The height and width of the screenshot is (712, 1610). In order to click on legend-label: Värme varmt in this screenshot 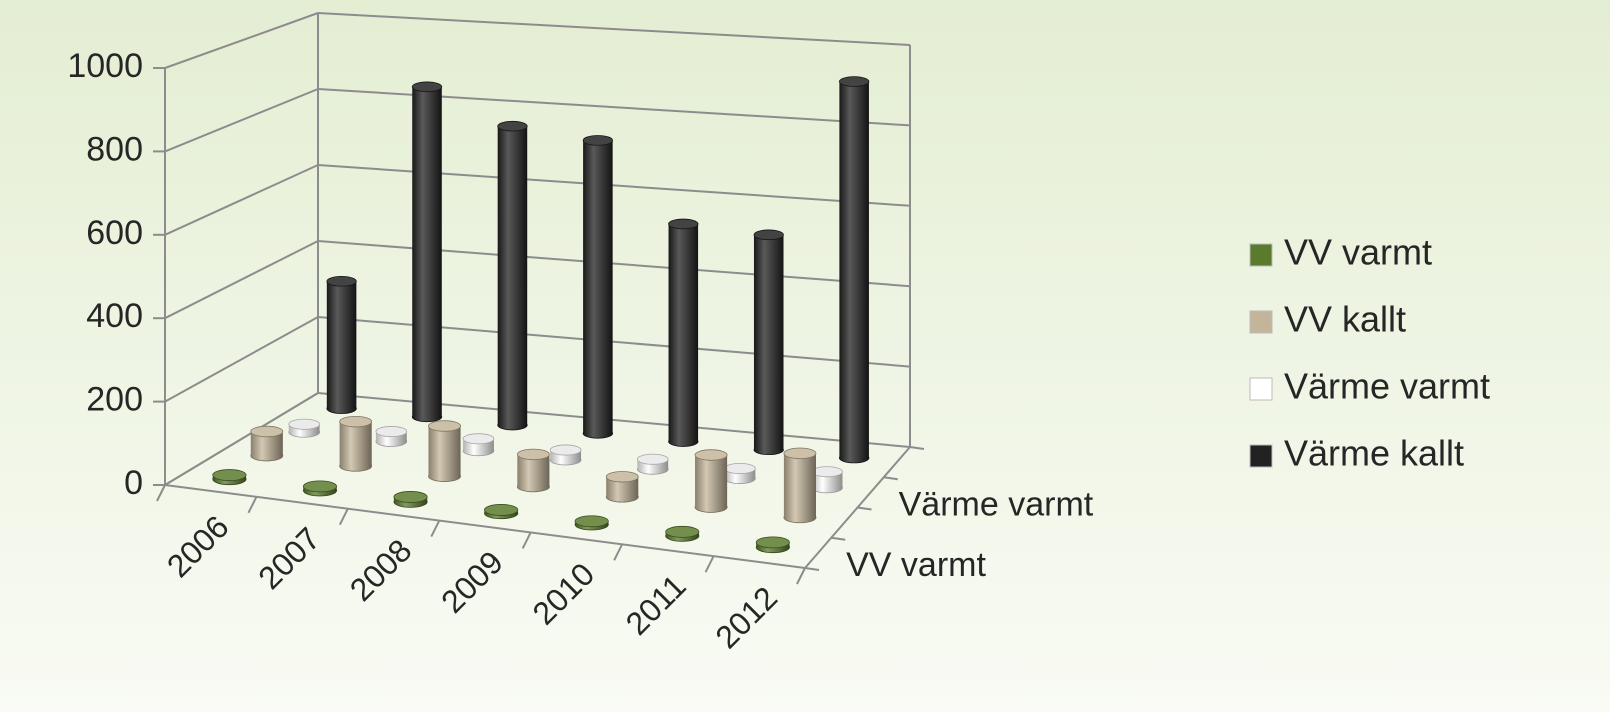, I will do `click(1387, 386)`.